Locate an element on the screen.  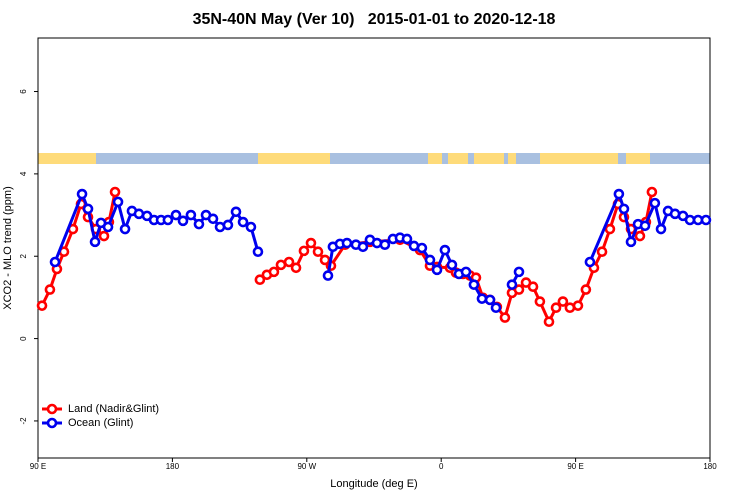
y-tick-label: -2 is located at coordinates (23, 421).